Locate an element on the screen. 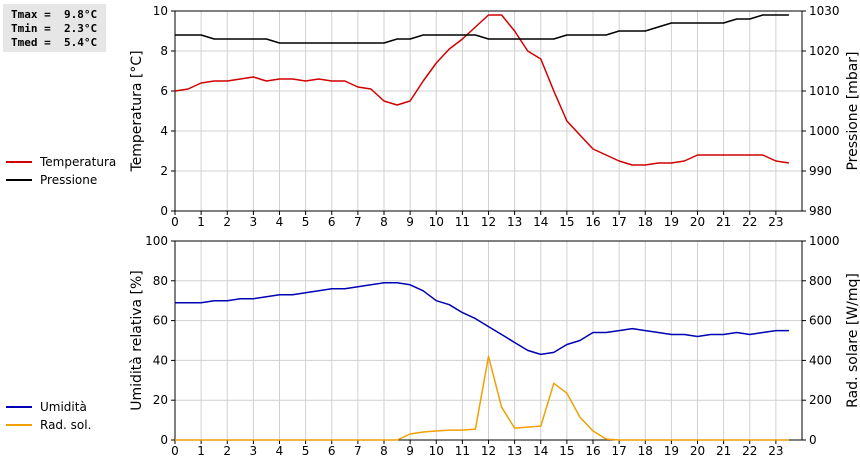 This screenshot has width=860, height=460. y-tick-label: 20 is located at coordinates (160, 400).